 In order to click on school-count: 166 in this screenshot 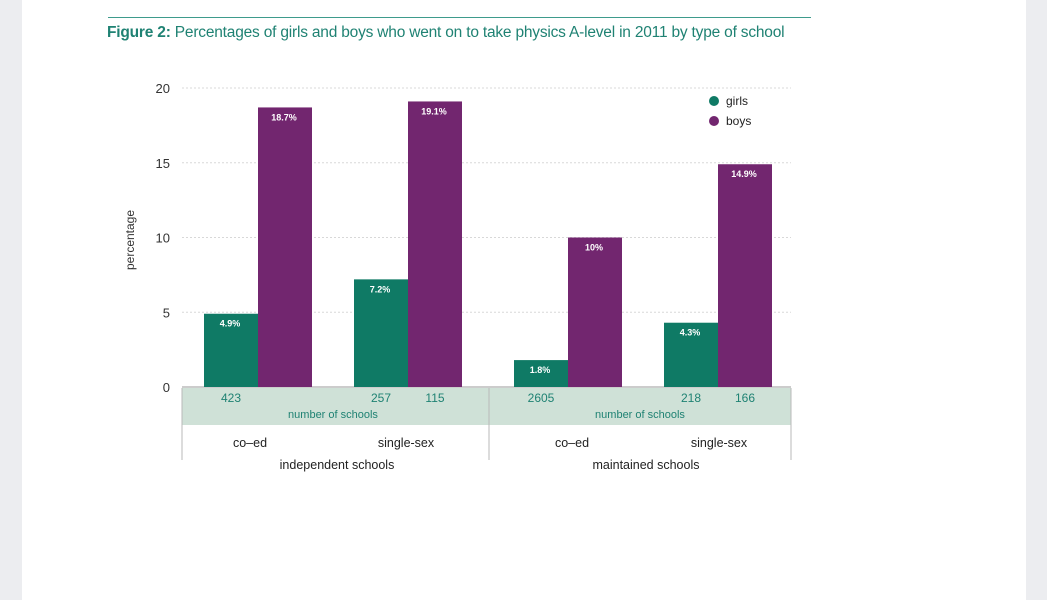, I will do `click(745, 398)`.